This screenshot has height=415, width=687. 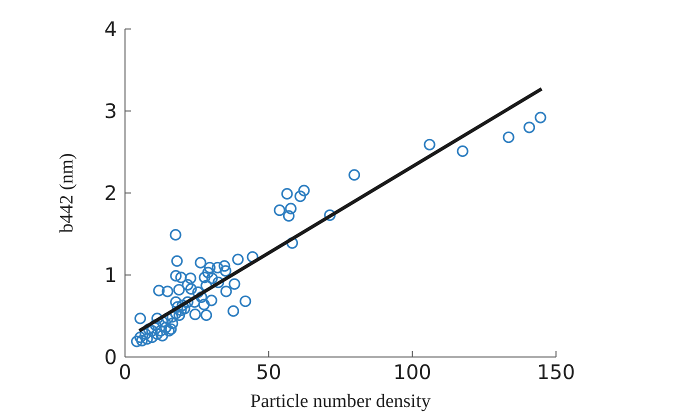 I want to click on x-tick-label: 50, so click(x=269, y=372).